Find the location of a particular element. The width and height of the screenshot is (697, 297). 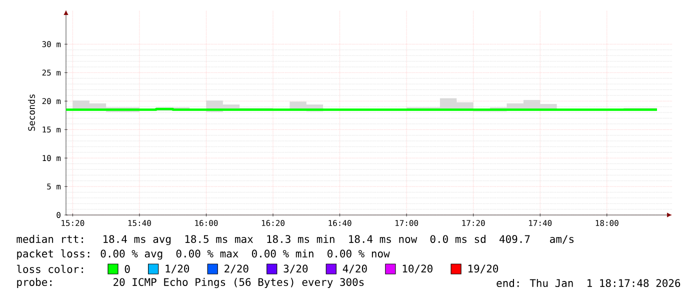

legend-label: 4/20 is located at coordinates (354, 269).